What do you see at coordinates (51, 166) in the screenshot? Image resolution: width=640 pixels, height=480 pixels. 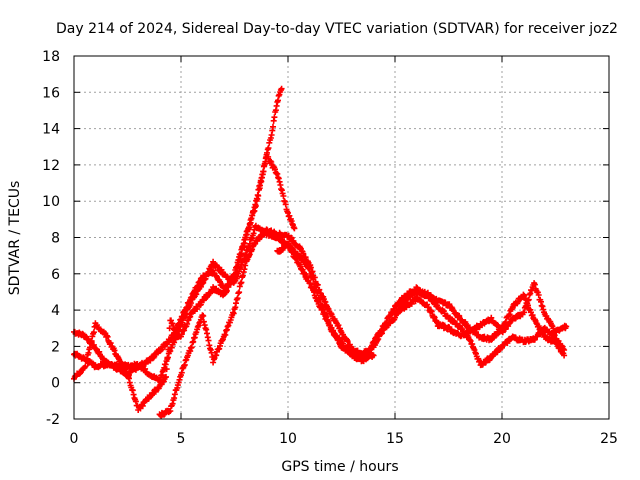 I see `y-tick-label: 12` at bounding box center [51, 166].